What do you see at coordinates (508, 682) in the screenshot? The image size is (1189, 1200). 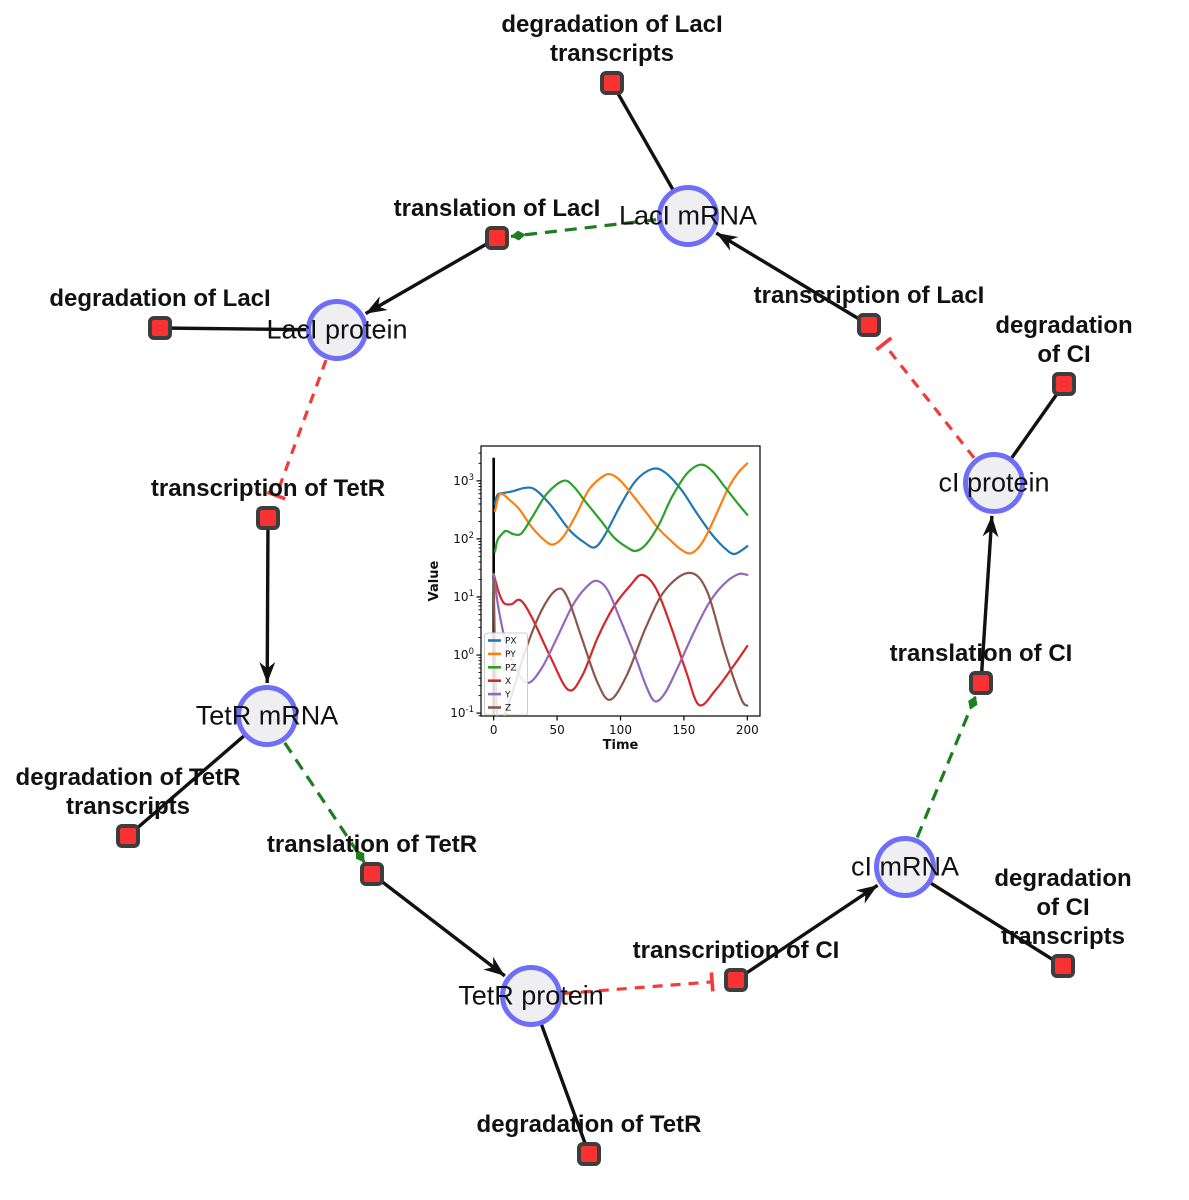 I see `chart-legend-label-X: X` at bounding box center [508, 682].